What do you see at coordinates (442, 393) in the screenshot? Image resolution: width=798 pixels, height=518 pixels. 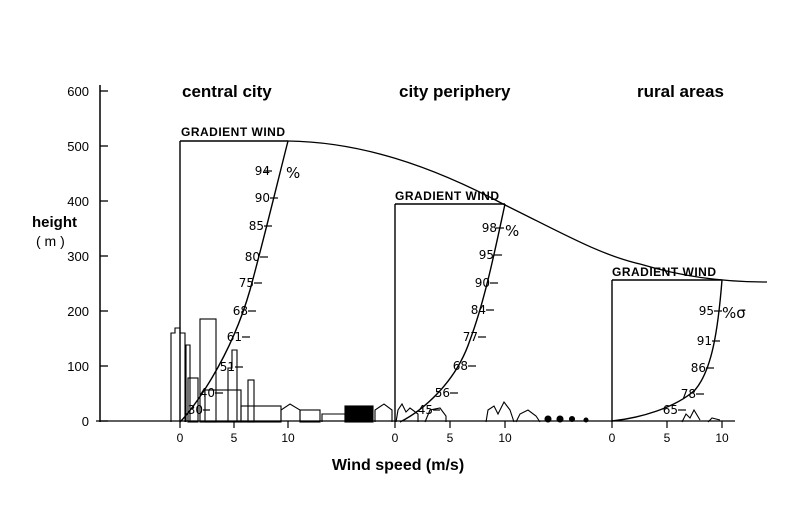 I see `profile-label-56: 56` at bounding box center [442, 393].